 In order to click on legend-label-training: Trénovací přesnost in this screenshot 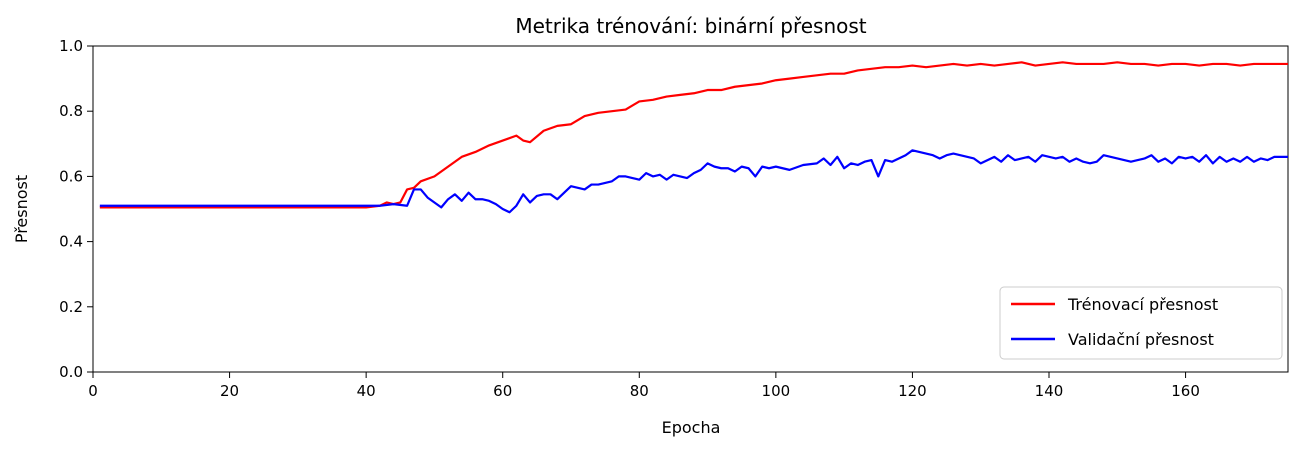, I will do `click(1142, 304)`.